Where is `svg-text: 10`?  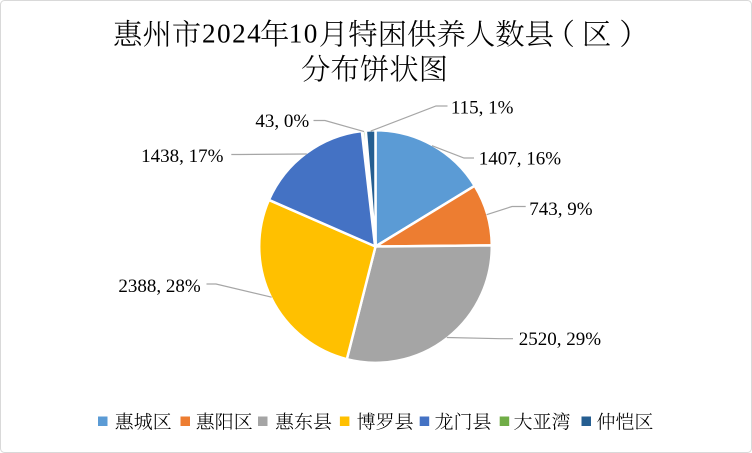 svg-text: 10 is located at coordinates (304, 34).